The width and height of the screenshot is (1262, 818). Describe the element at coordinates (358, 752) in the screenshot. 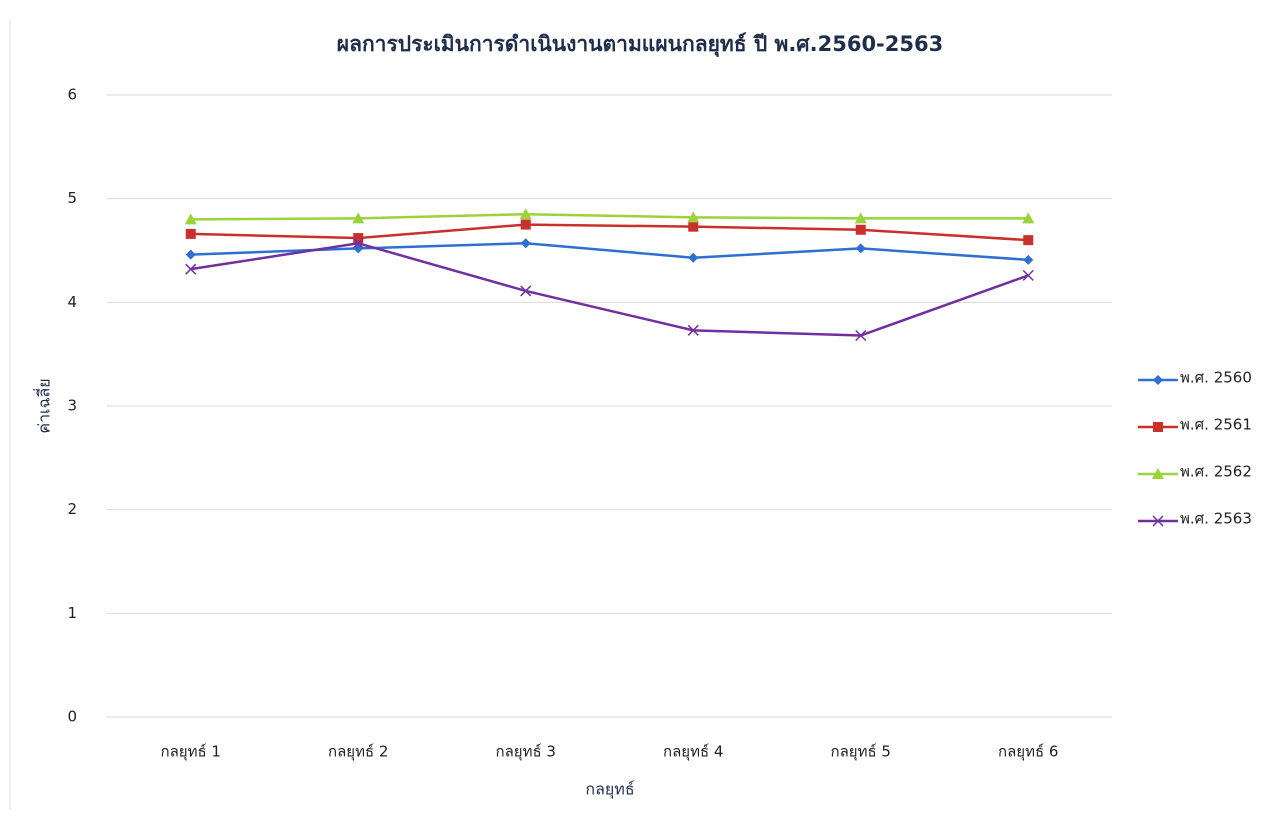

I see `x-tick-label: กลยุทธ์ 2` at that location.